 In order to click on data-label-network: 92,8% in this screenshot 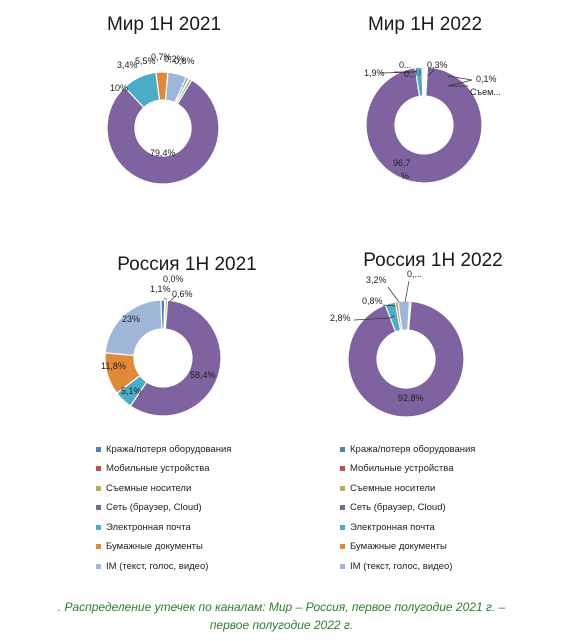, I will do `click(411, 398)`.